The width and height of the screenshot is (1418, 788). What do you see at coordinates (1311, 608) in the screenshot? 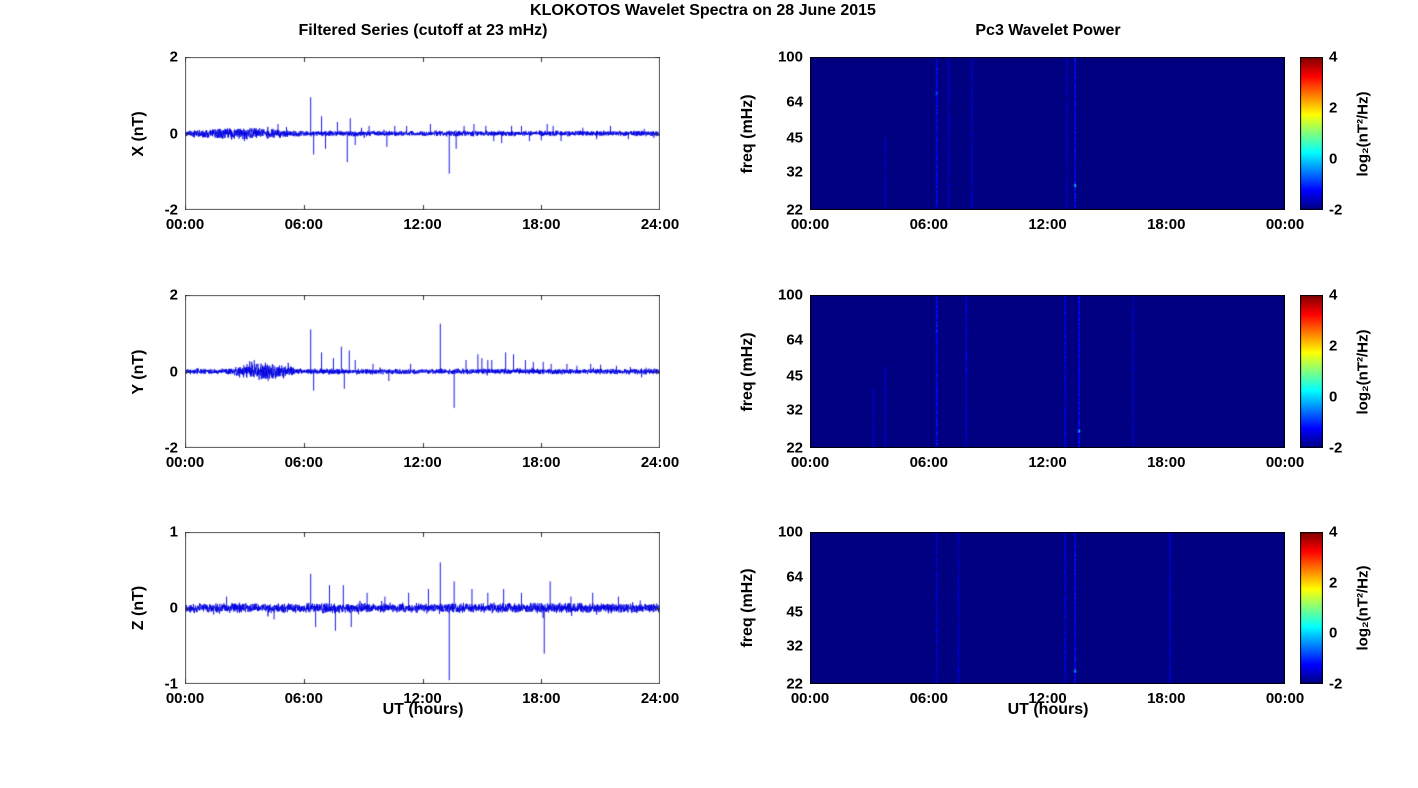
I see `colorbar-z-canvas` at bounding box center [1311, 608].